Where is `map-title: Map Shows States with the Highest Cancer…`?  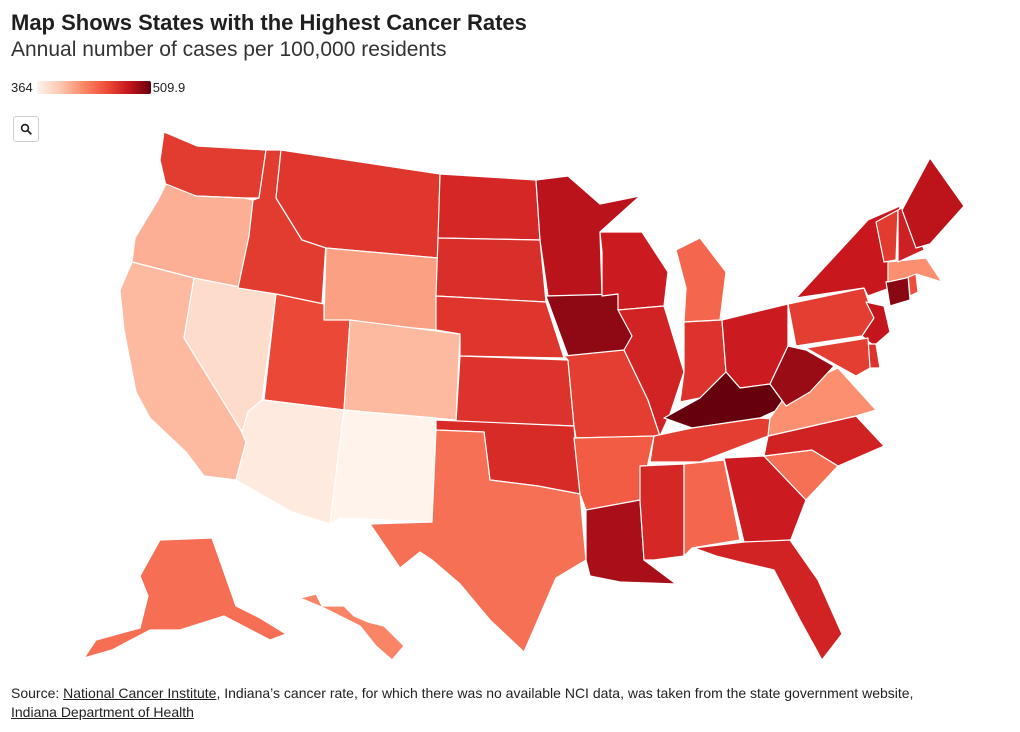 map-title: Map Shows States with the Highest Cancer… is located at coordinates (269, 22).